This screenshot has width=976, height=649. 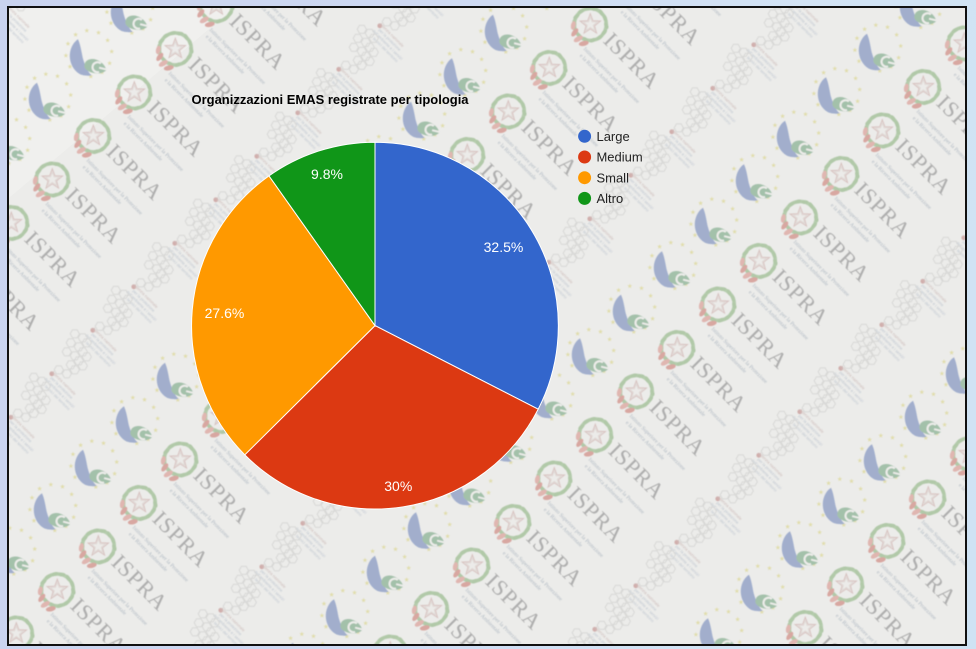 What do you see at coordinates (612, 177) in the screenshot?
I see `svg-text: Small` at bounding box center [612, 177].